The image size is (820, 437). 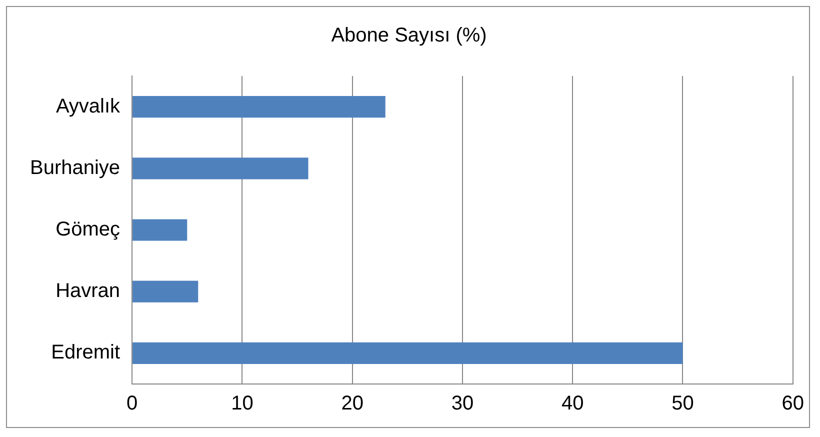 What do you see at coordinates (75, 167) in the screenshot?
I see `y-tick-label: Burhaniye` at bounding box center [75, 167].